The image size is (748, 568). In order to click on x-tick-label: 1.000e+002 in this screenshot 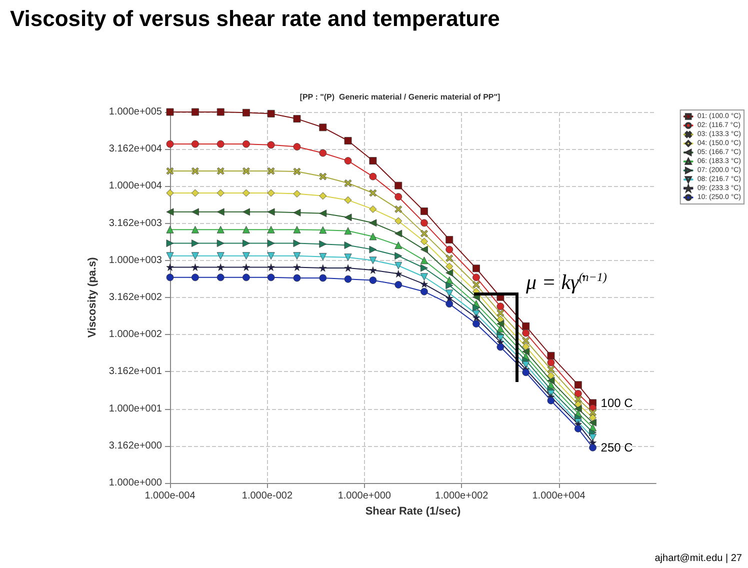, I will do `click(462, 496)`.